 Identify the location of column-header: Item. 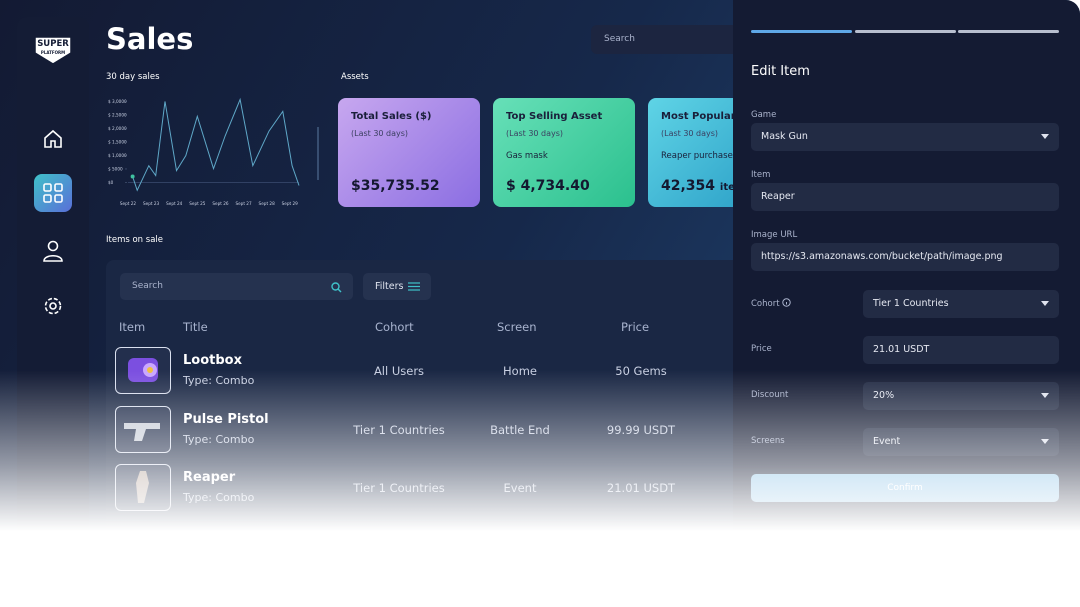
(132, 327).